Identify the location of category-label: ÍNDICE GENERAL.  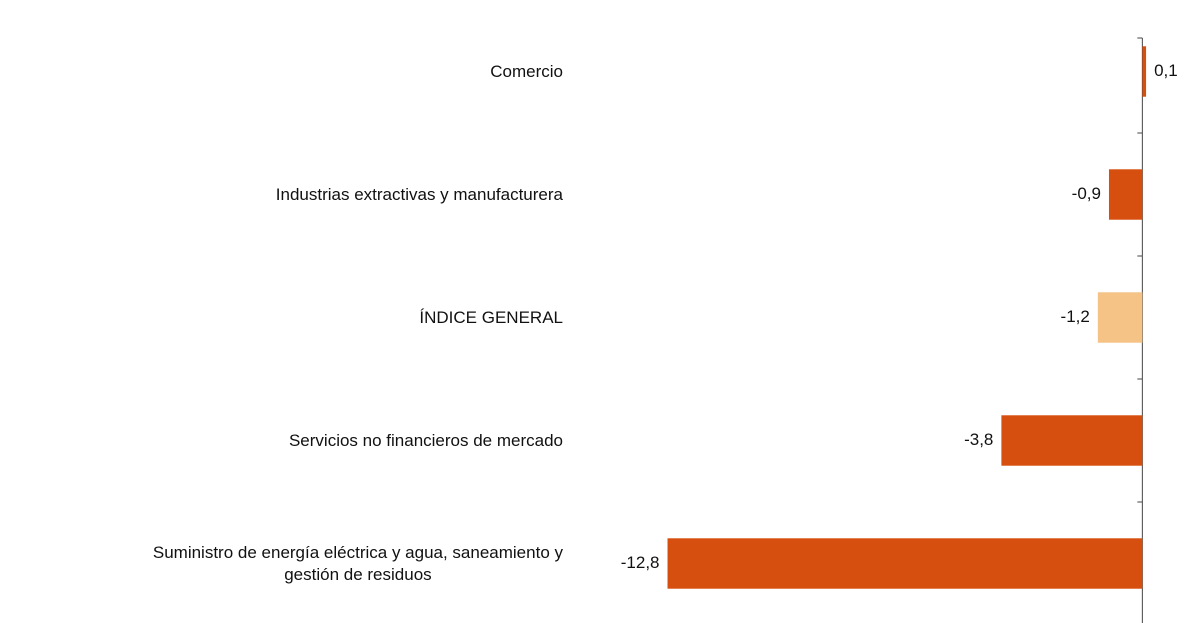
(491, 318).